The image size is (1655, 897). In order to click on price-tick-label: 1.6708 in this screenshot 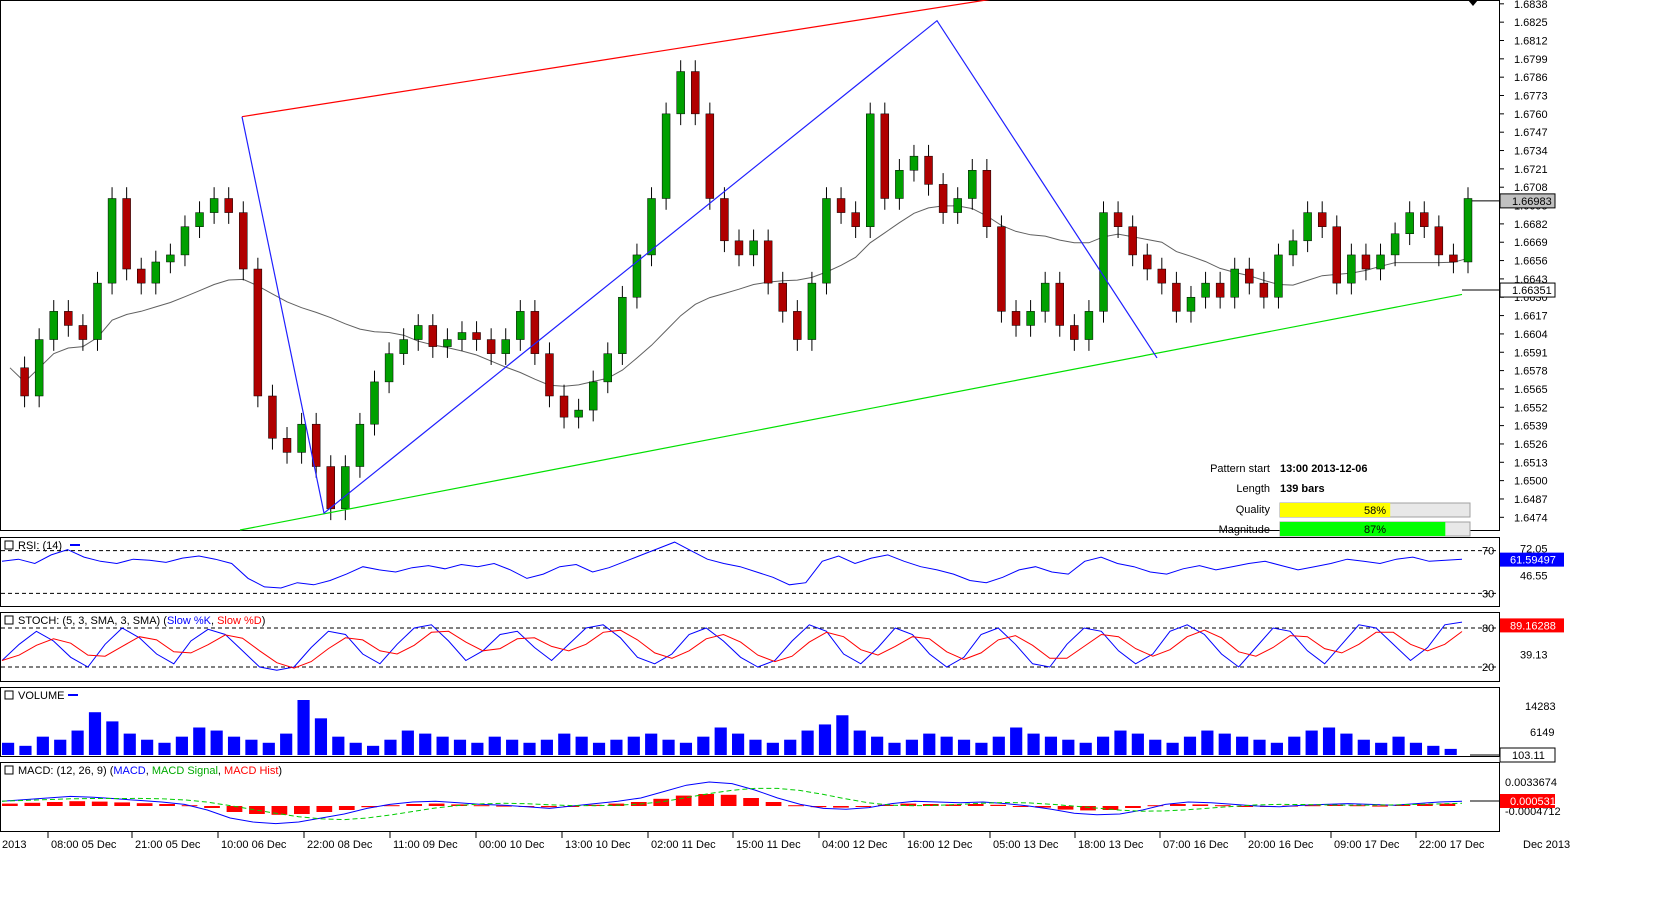, I will do `click(1531, 188)`.